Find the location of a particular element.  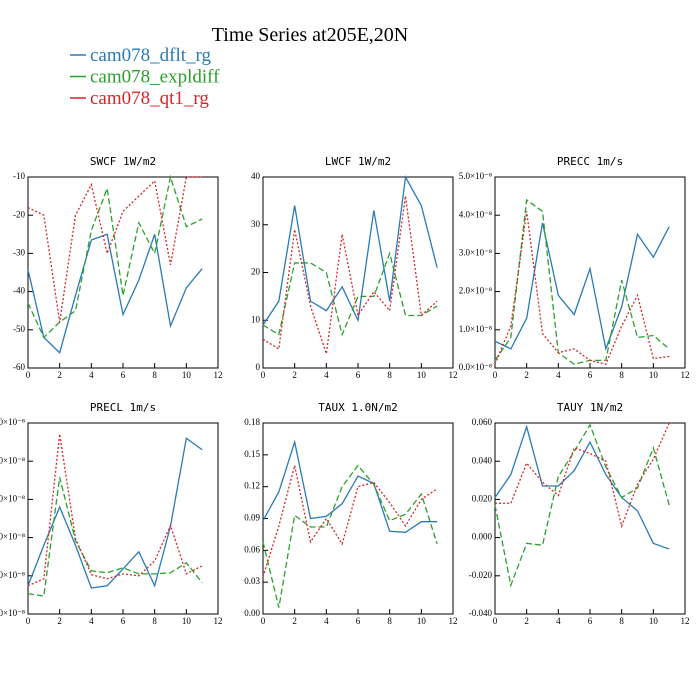

y-tick-label: -30 is located at coordinates (19, 252).